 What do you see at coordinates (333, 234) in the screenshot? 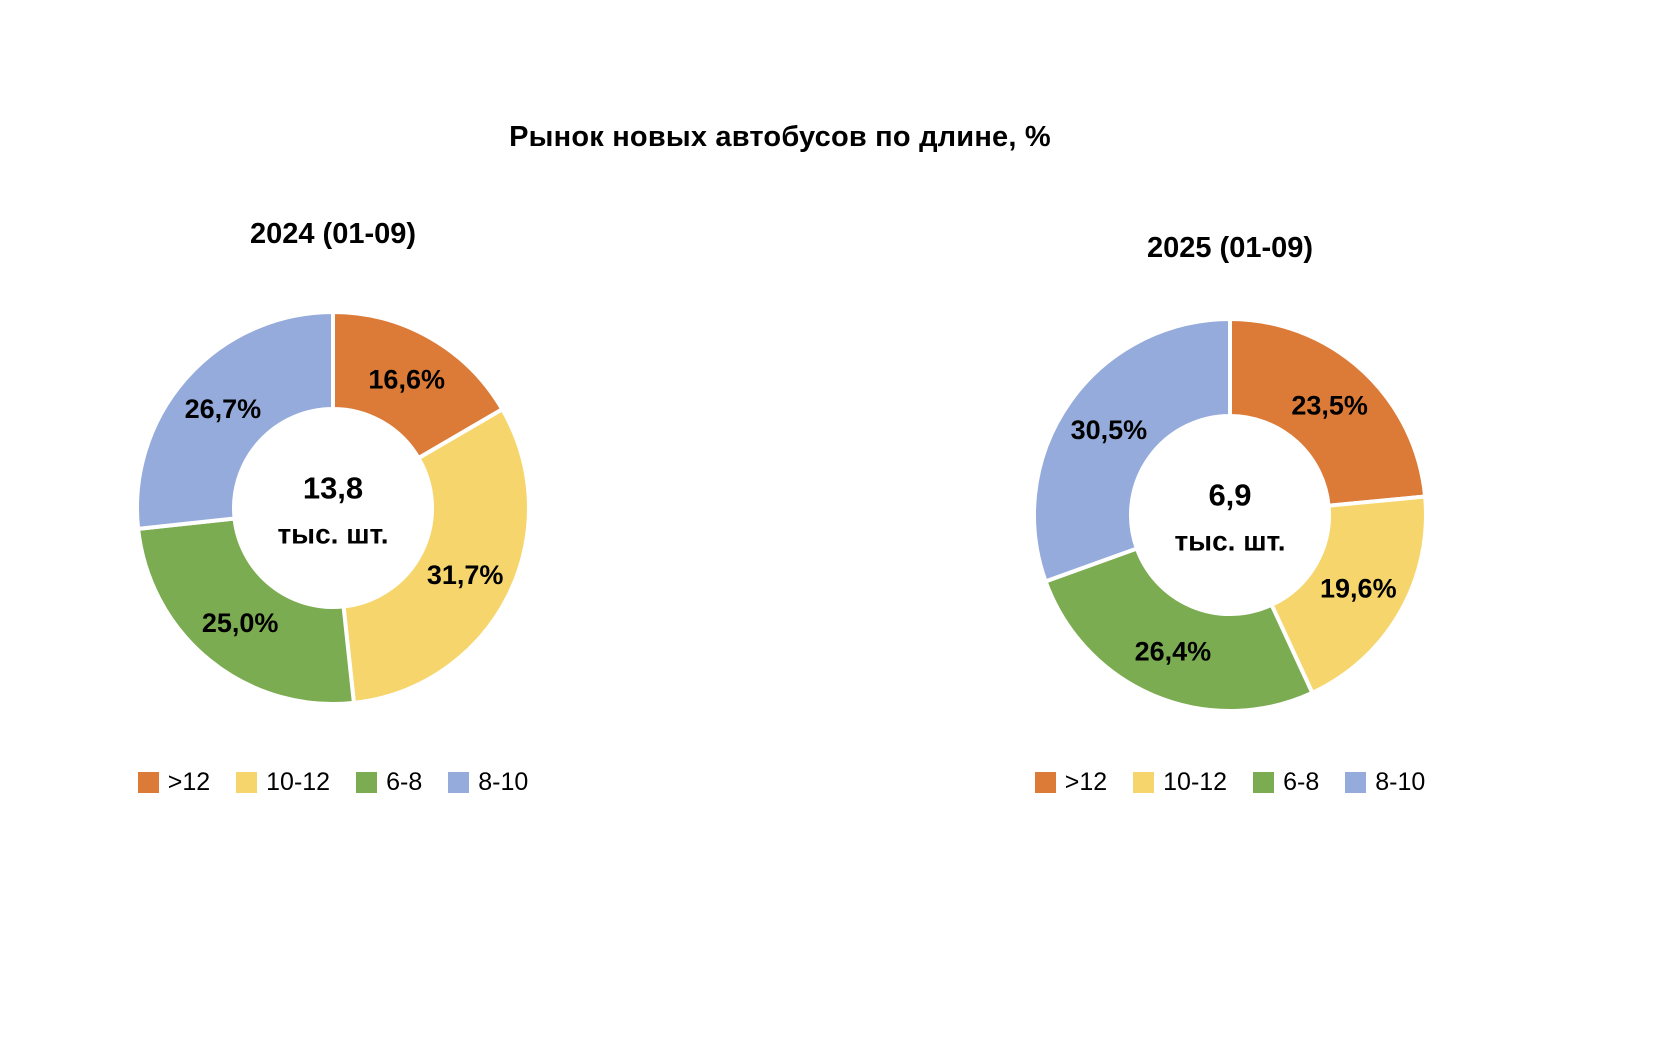
I see `chart-subtitle-2024: 2024 (01-09)` at bounding box center [333, 234].